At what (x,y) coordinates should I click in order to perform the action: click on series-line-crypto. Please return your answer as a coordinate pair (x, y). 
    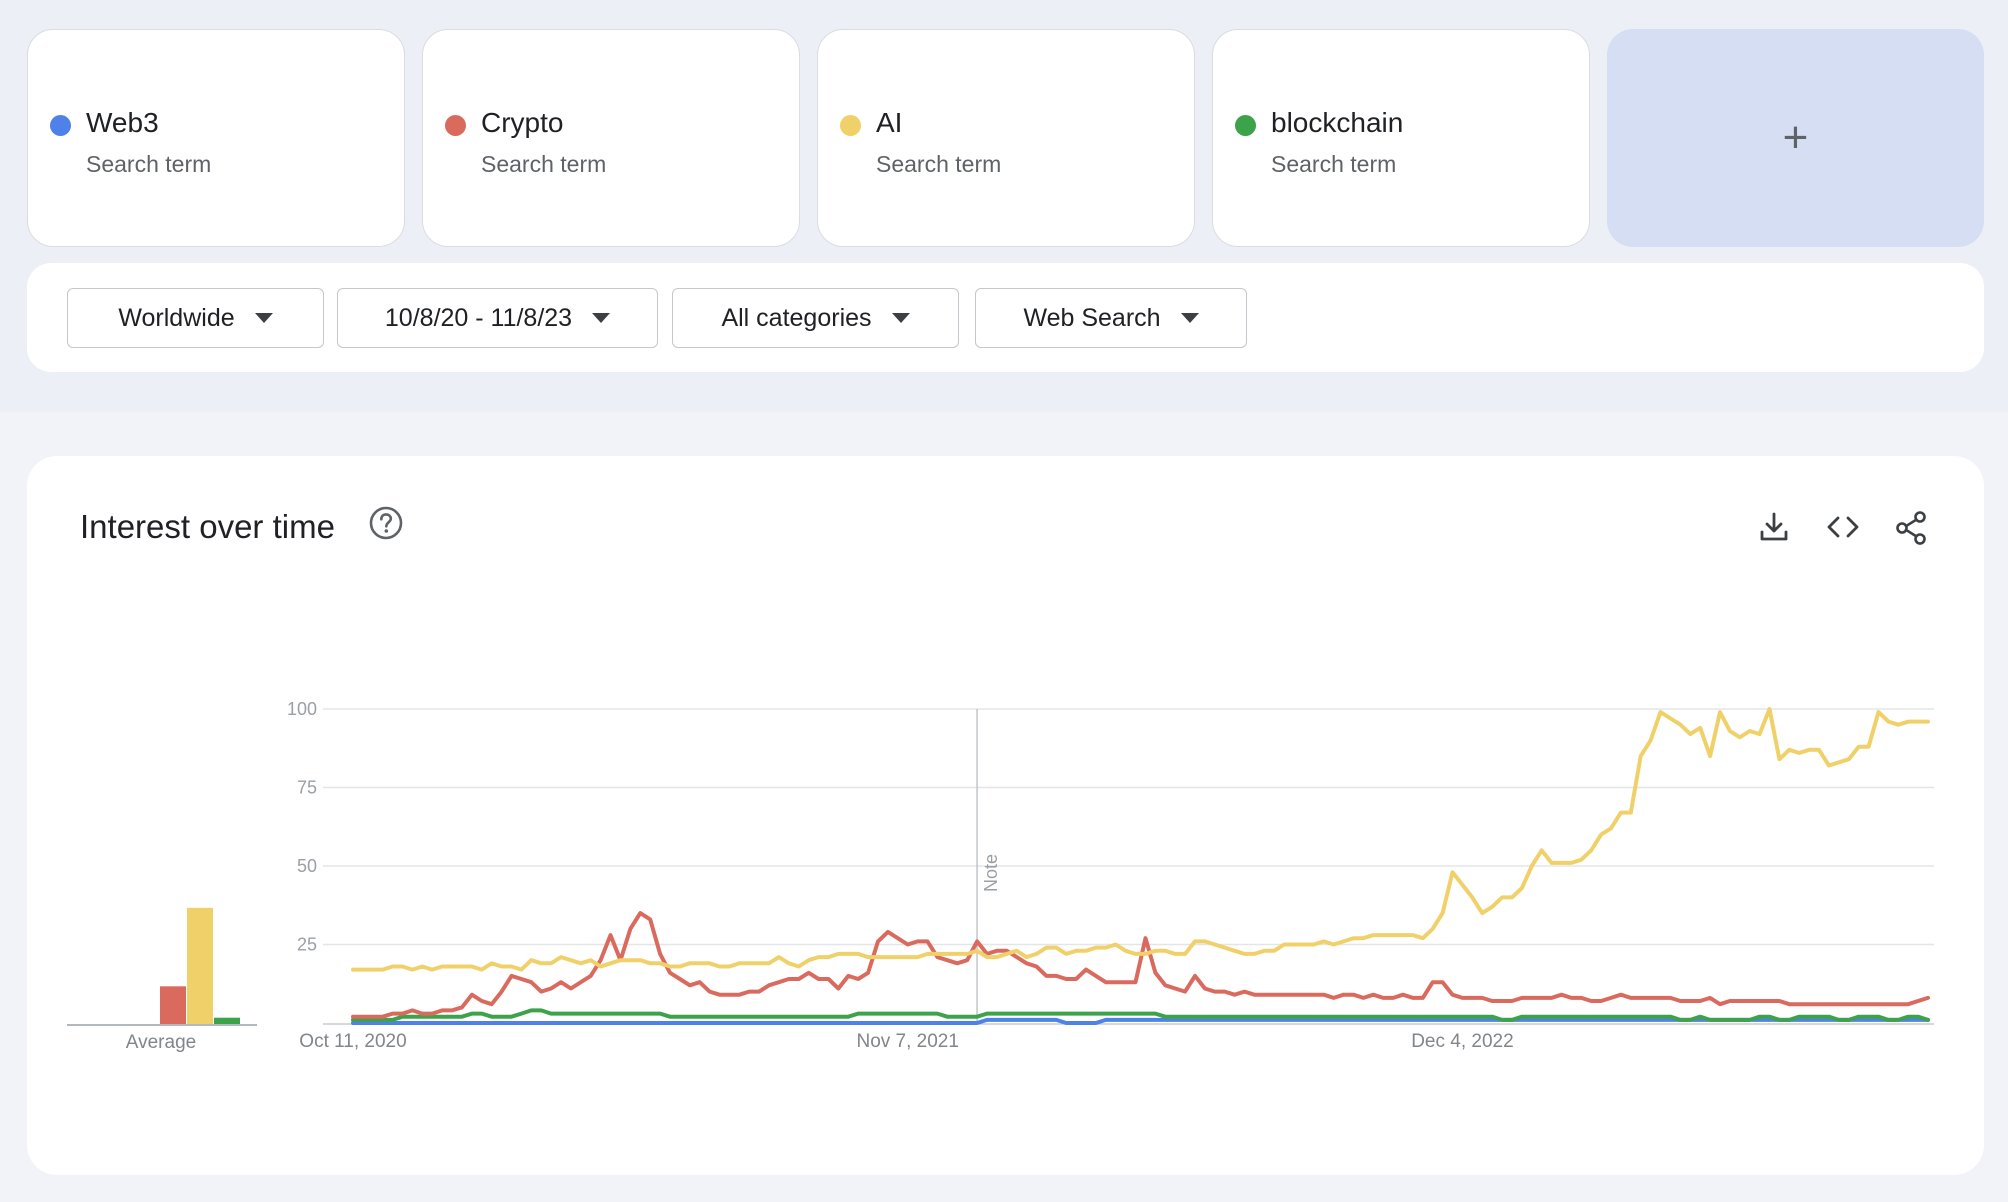
    Looking at the image, I should click on (1140, 965).